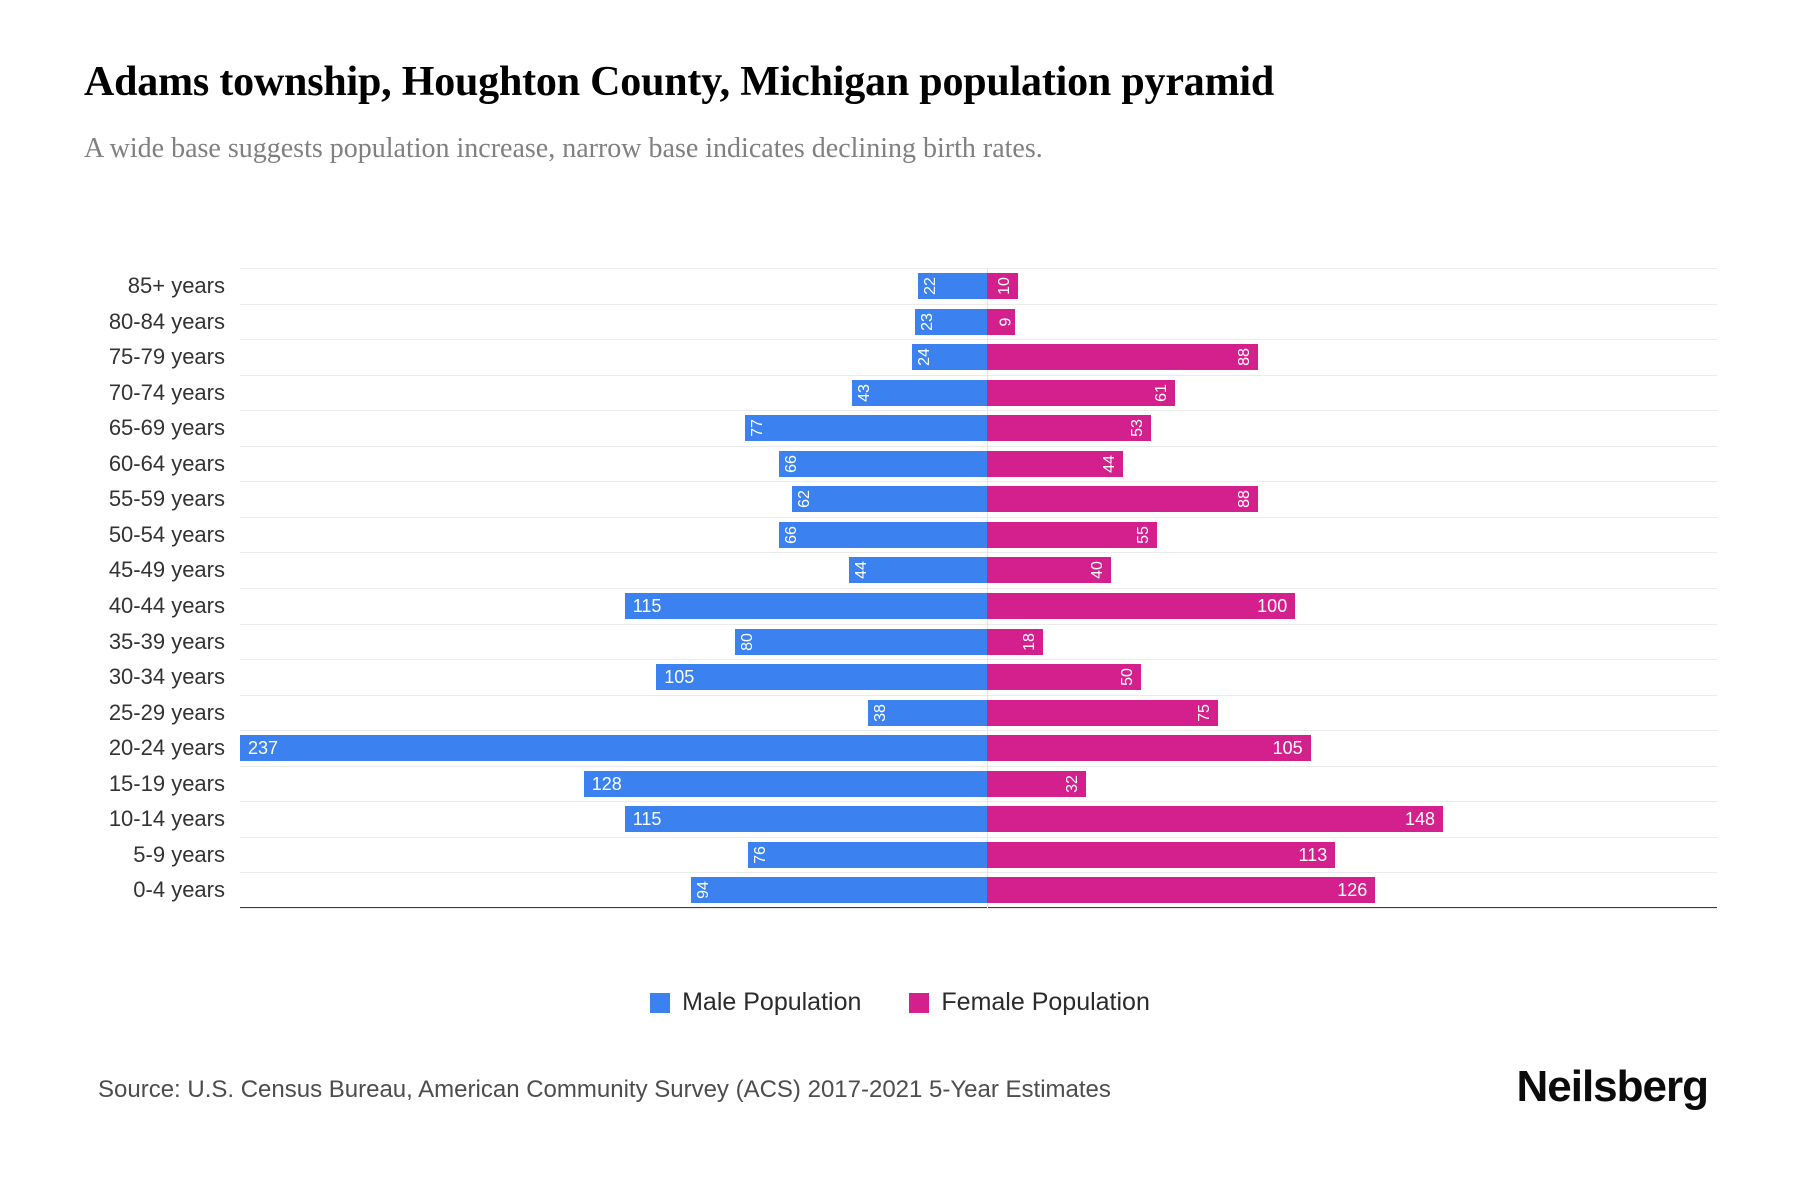 The width and height of the screenshot is (1800, 1200). I want to click on bar-value-label-male: 80, so click(748, 641).